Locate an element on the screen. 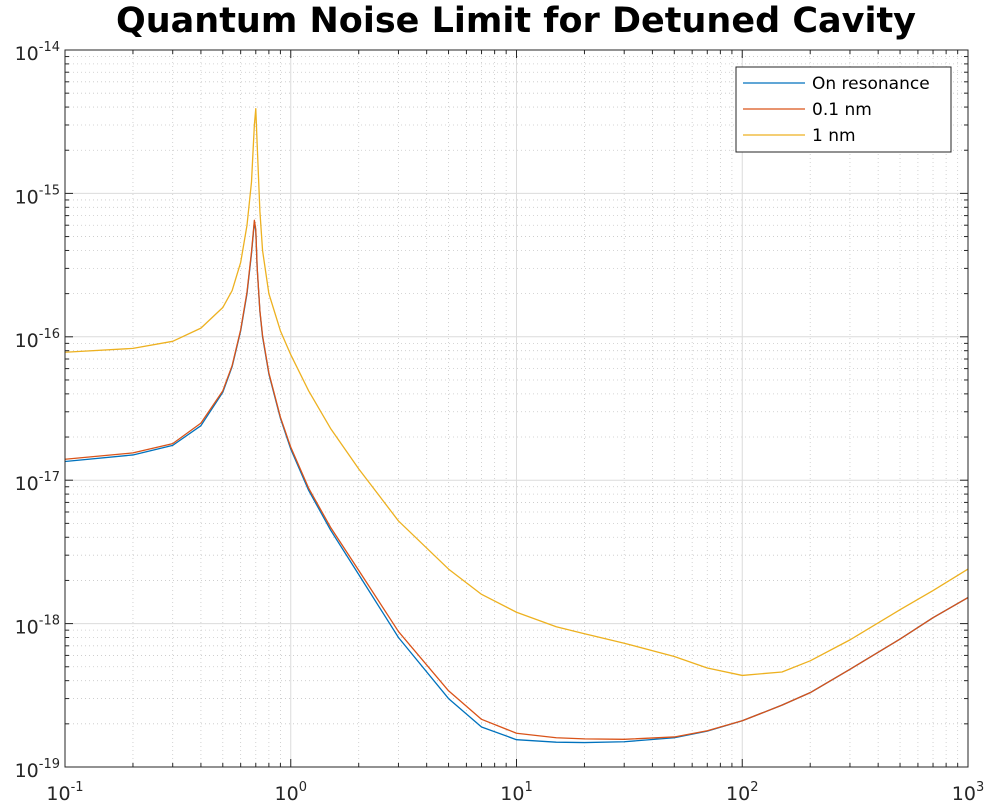  x-tick-label: 10⁻¹ is located at coordinates (64, 792).